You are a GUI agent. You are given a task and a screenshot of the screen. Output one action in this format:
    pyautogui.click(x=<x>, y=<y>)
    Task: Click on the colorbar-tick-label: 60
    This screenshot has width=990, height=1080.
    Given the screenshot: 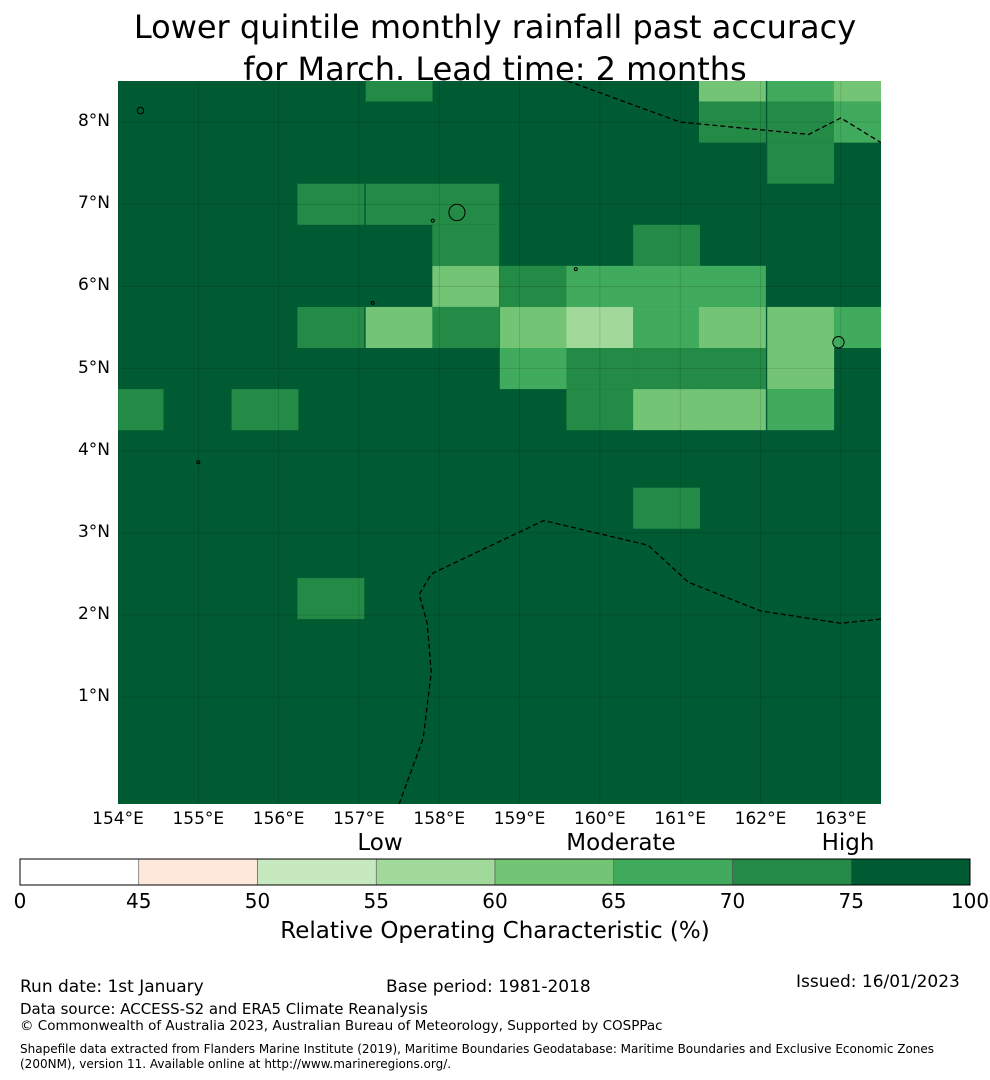 What is the action you would take?
    pyautogui.click(x=495, y=901)
    